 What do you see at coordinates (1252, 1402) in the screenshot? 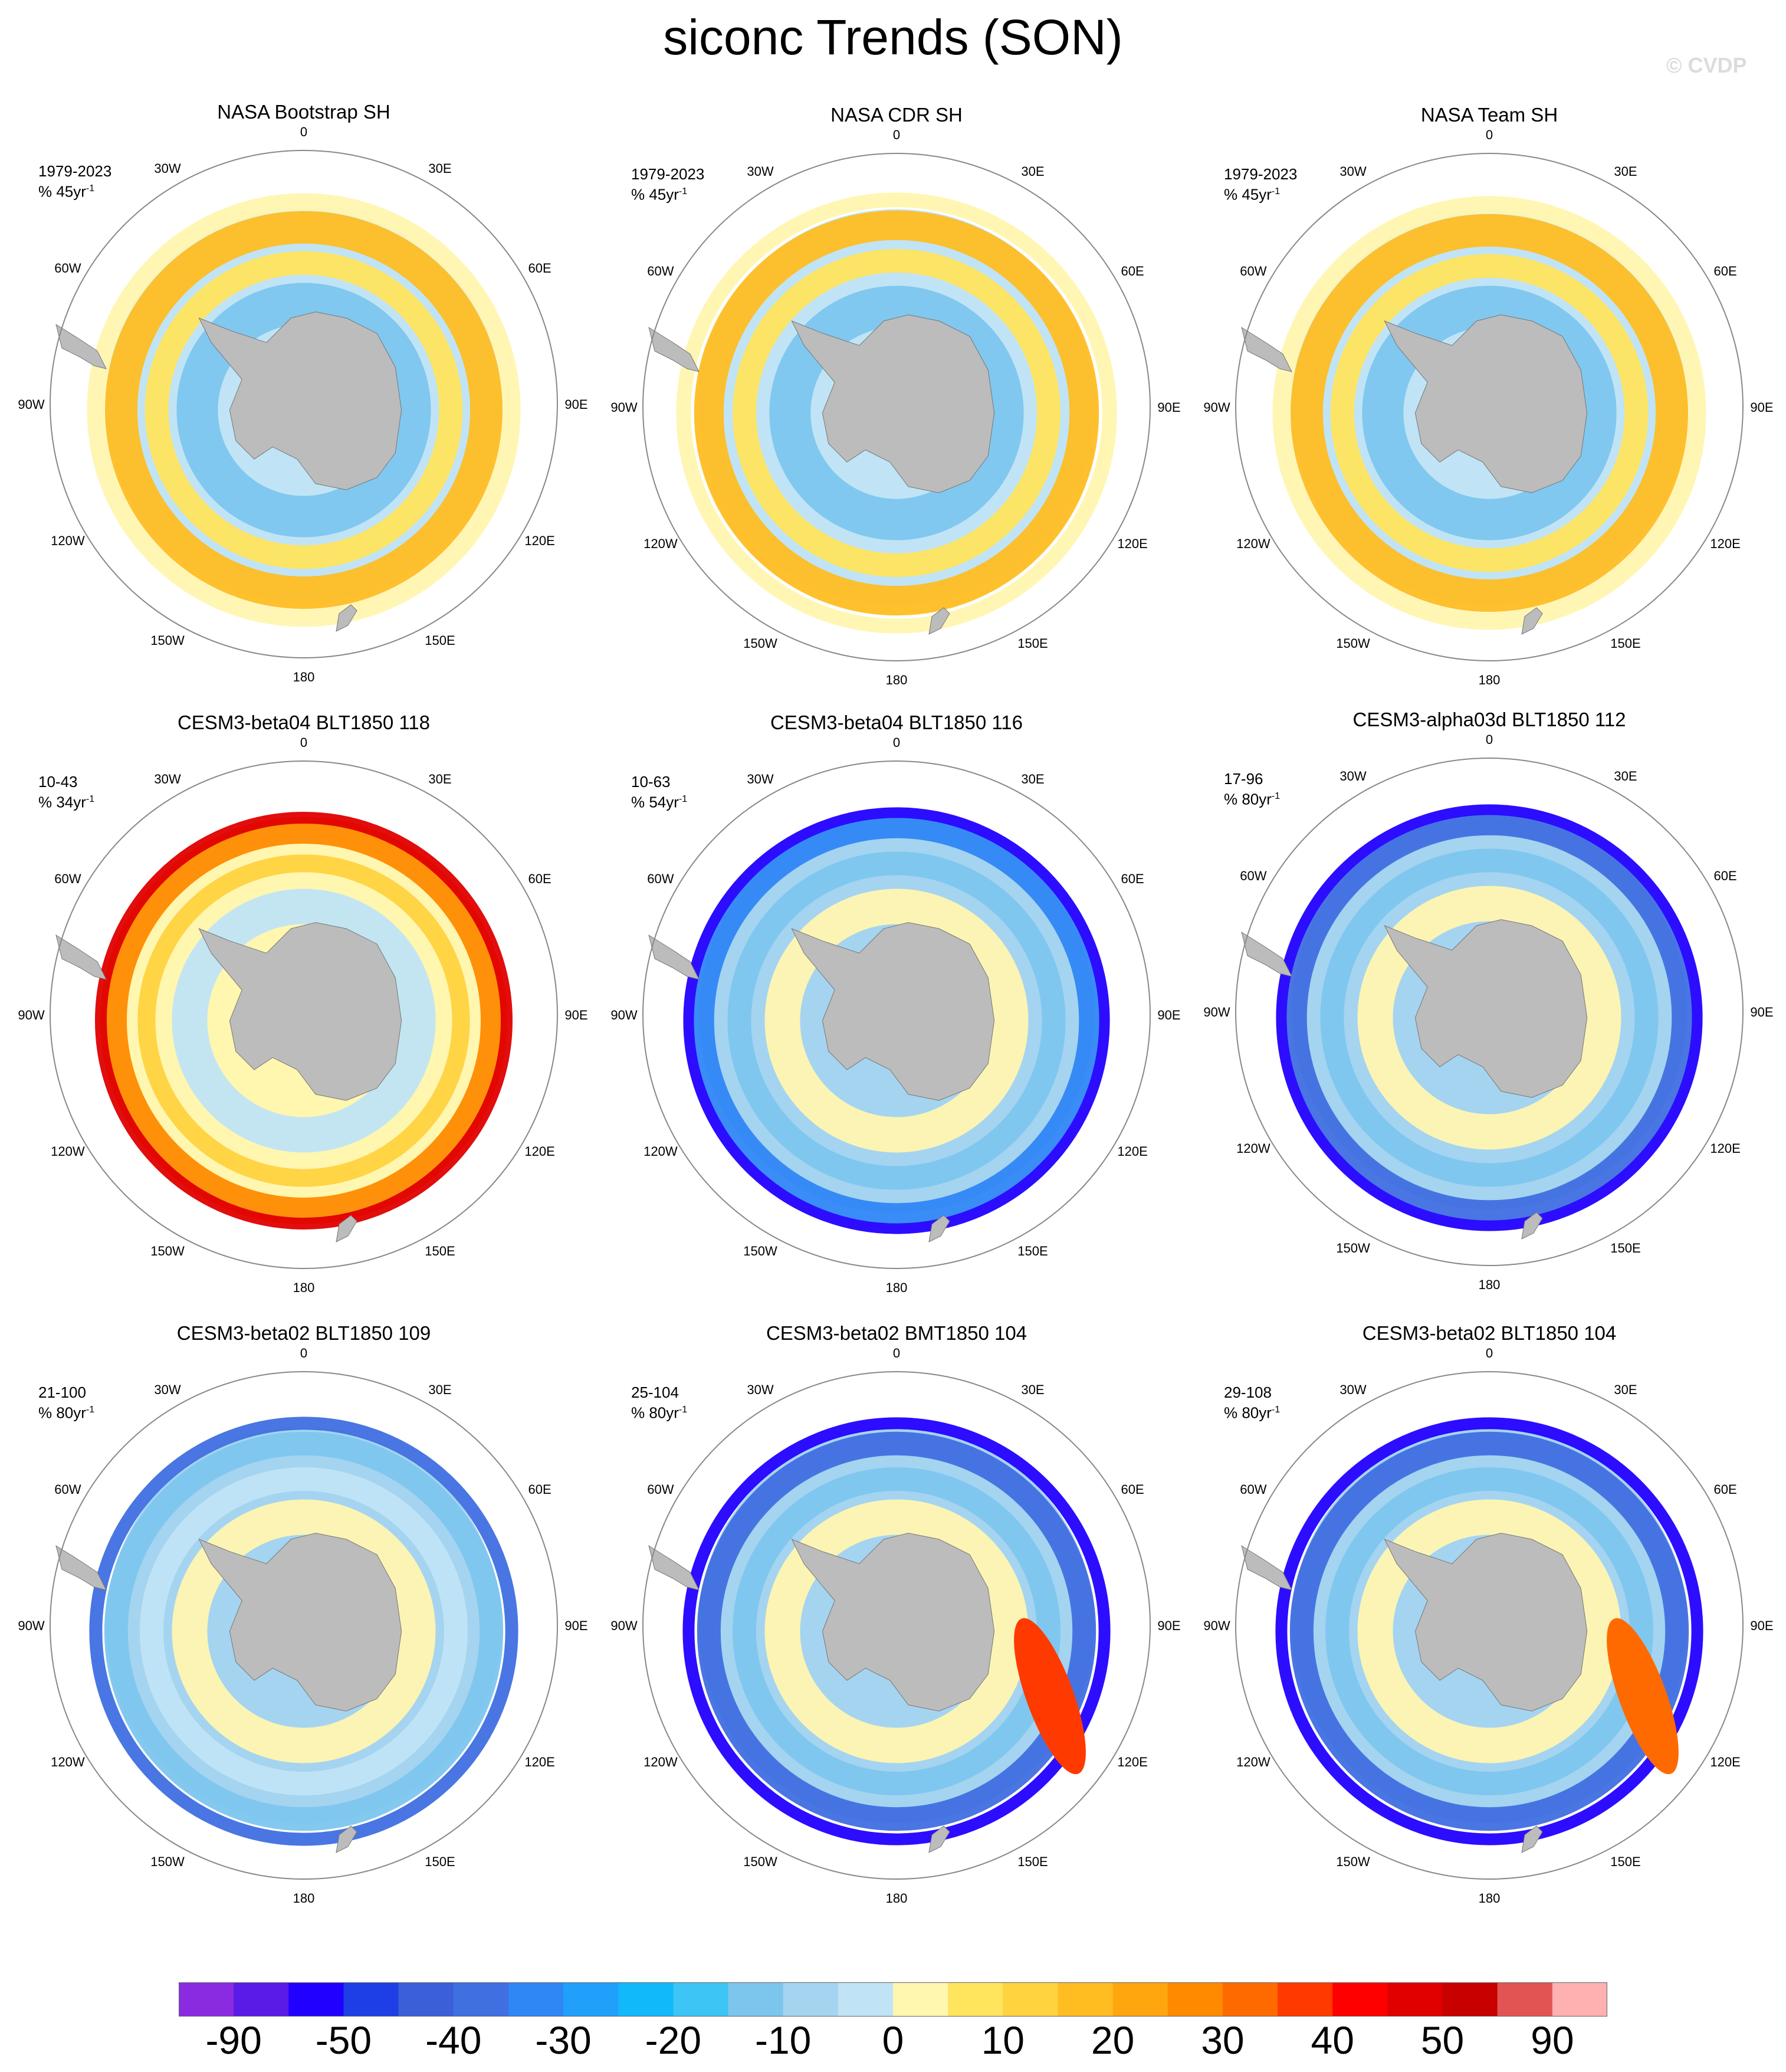
I see `period-unit-label: 29-108 % 80yr-1` at bounding box center [1252, 1402].